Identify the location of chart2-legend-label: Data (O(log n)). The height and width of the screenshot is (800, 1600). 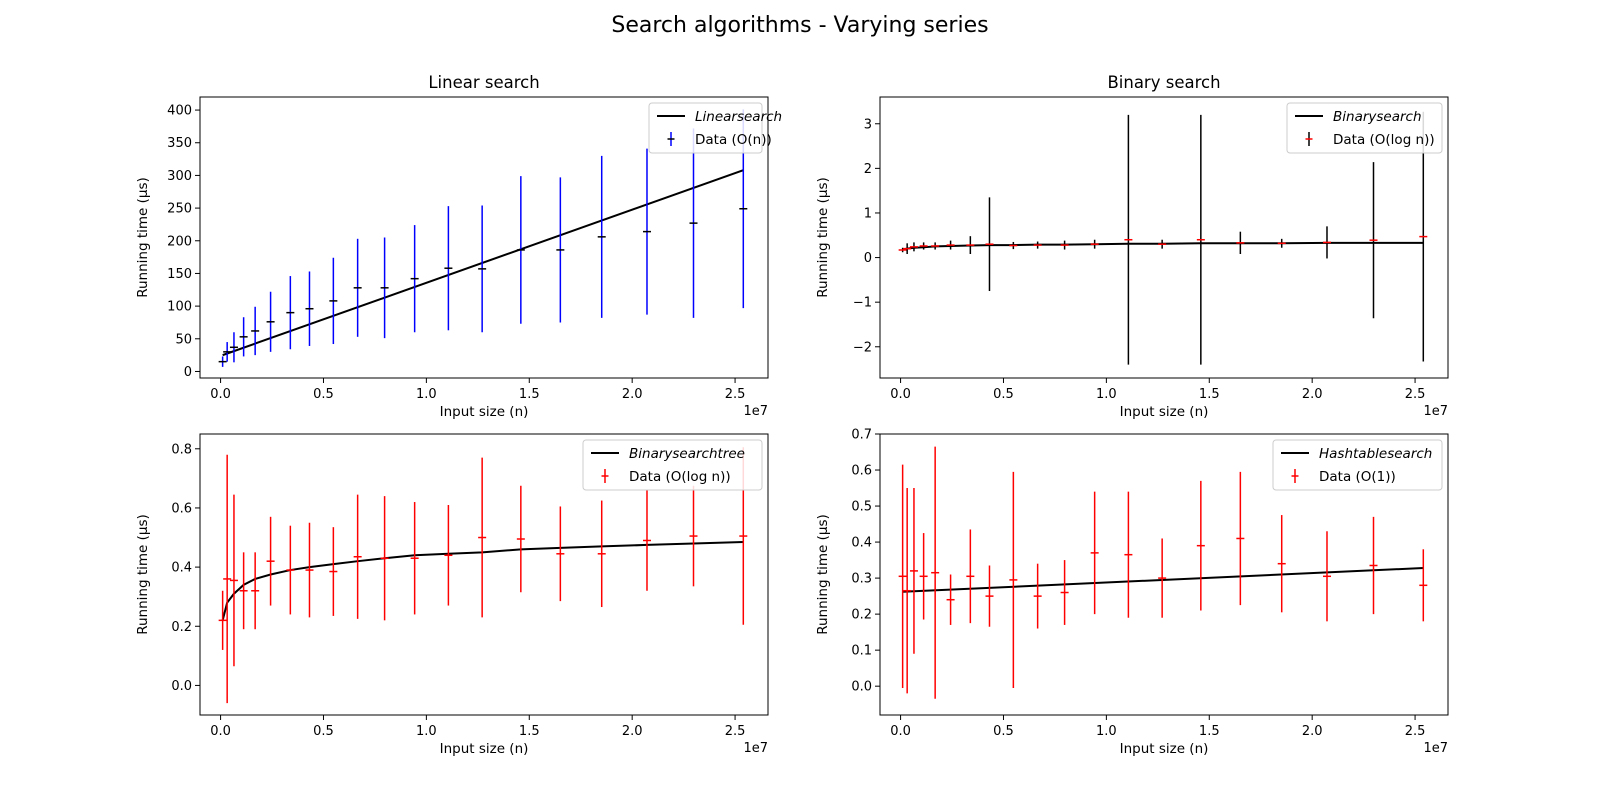
(1384, 140).